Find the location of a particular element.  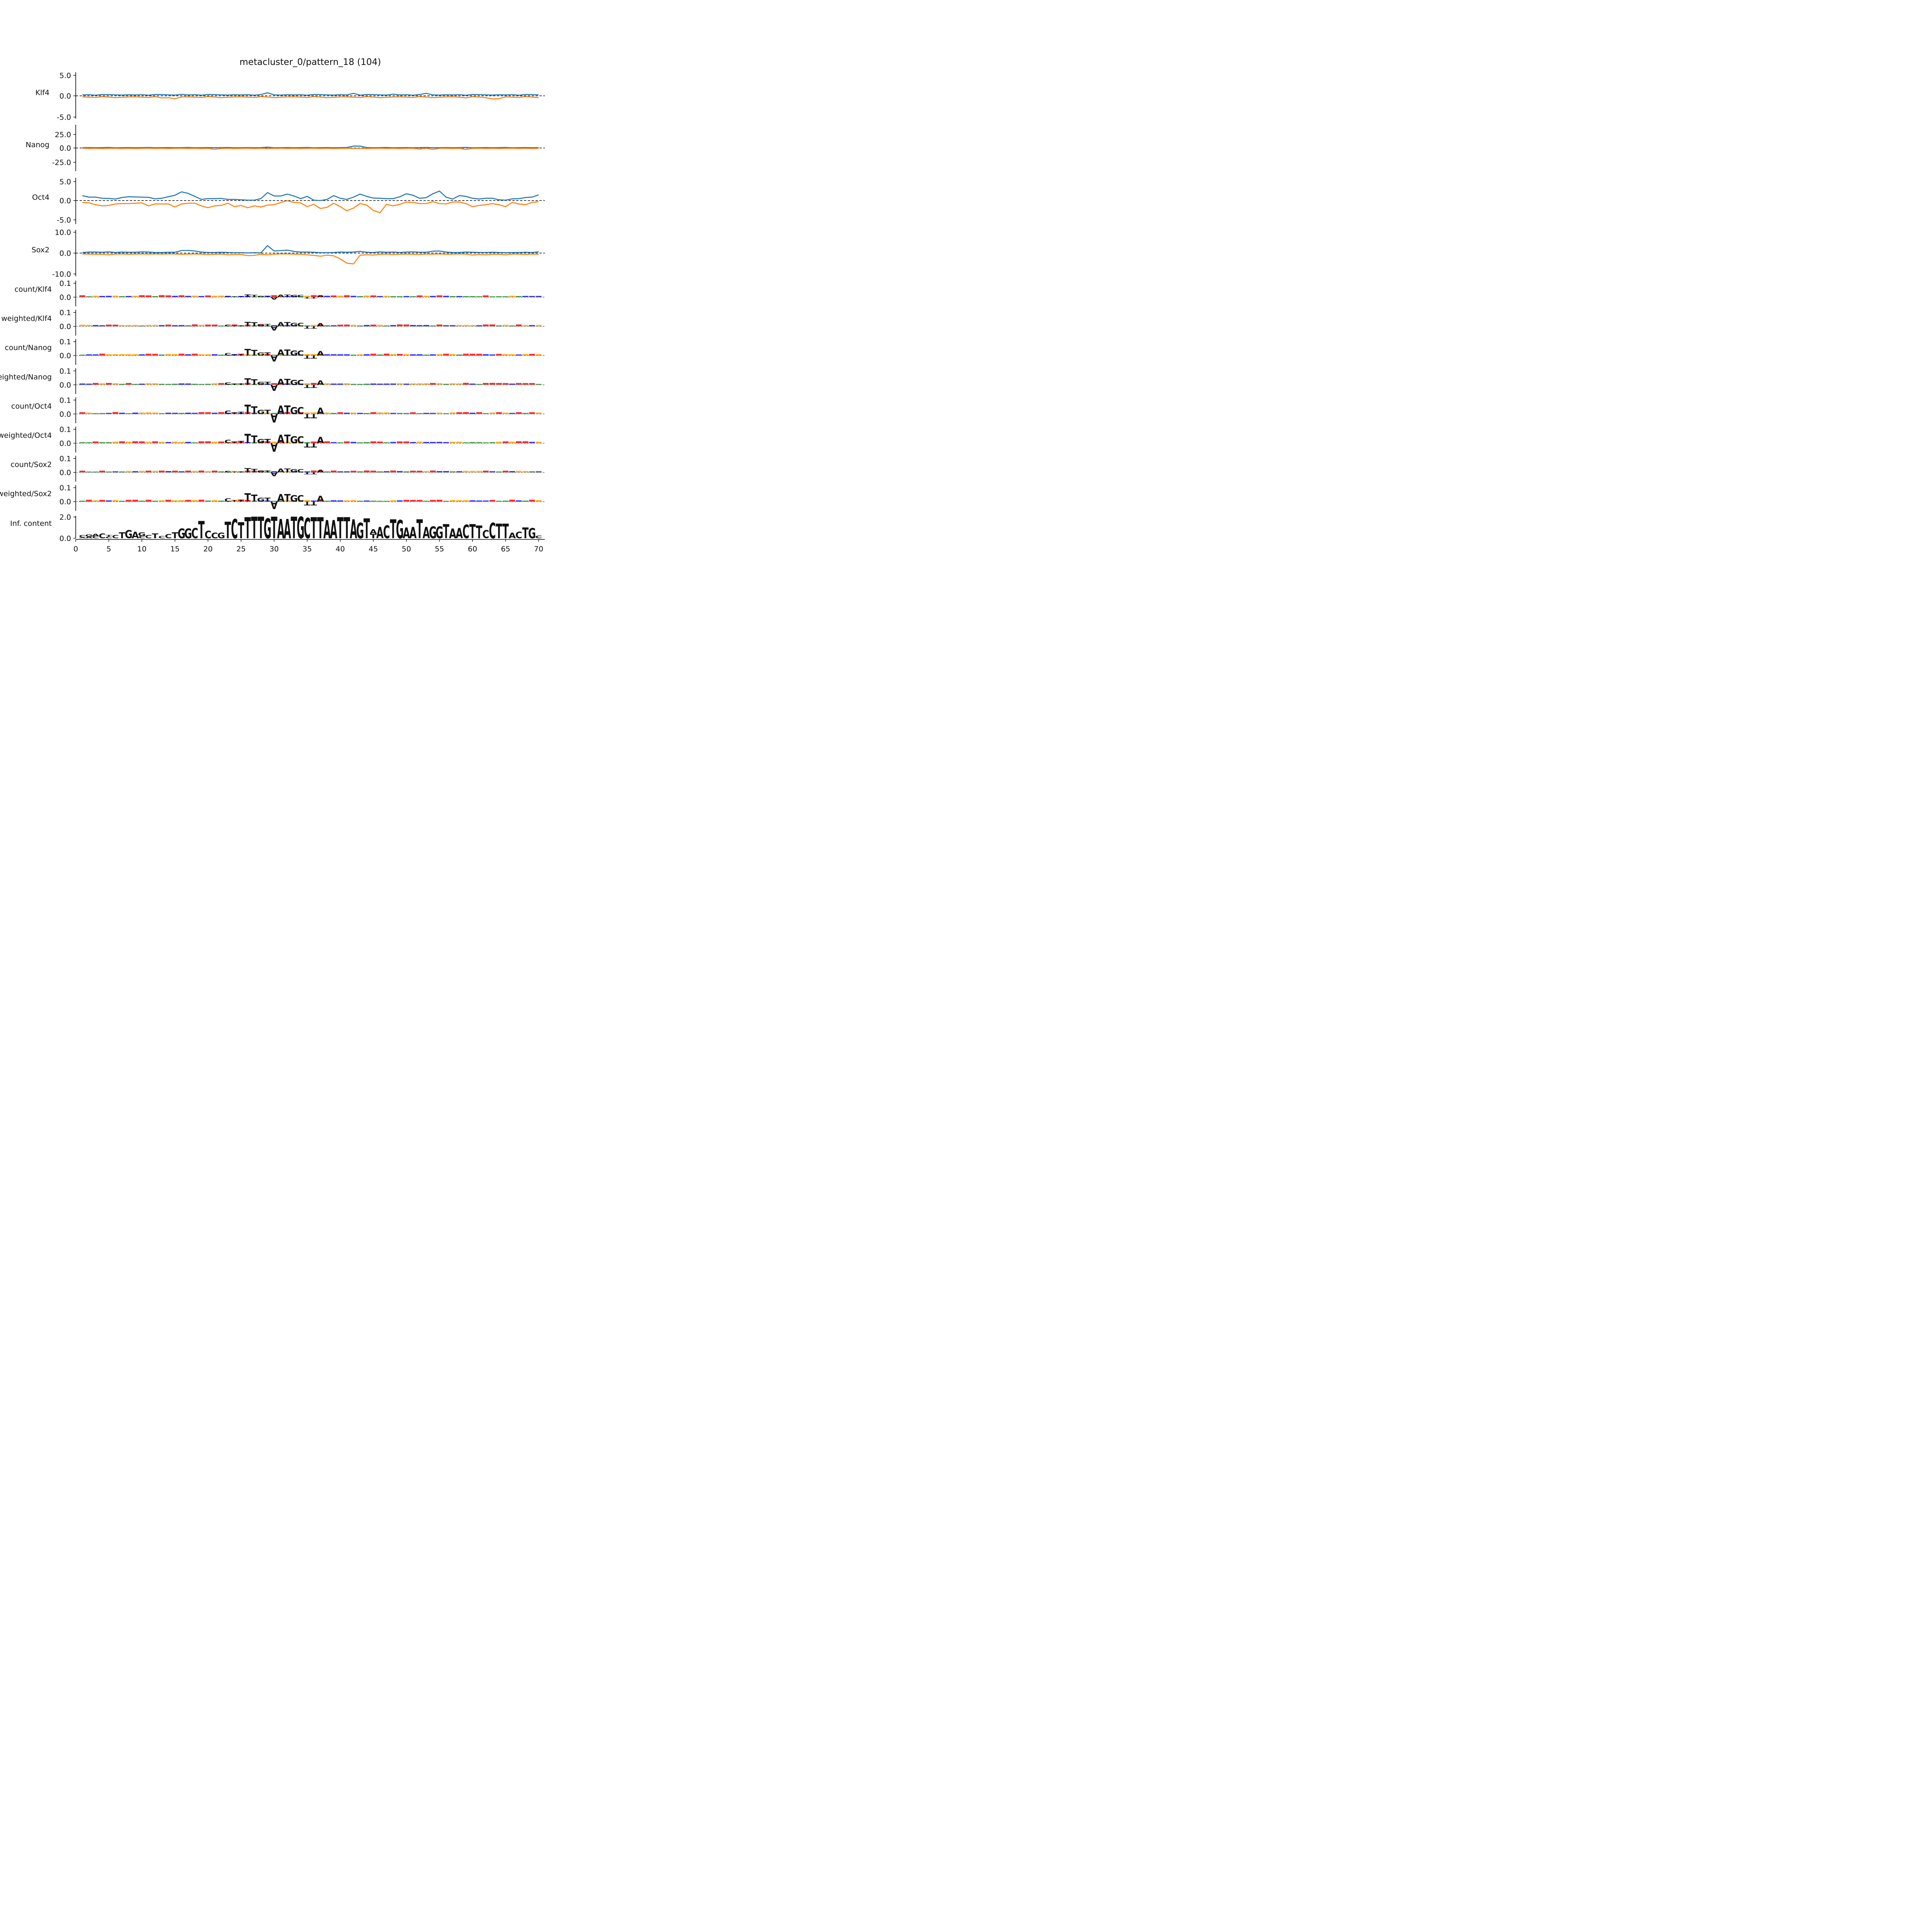

x-tick-label: 45 is located at coordinates (374, 549).